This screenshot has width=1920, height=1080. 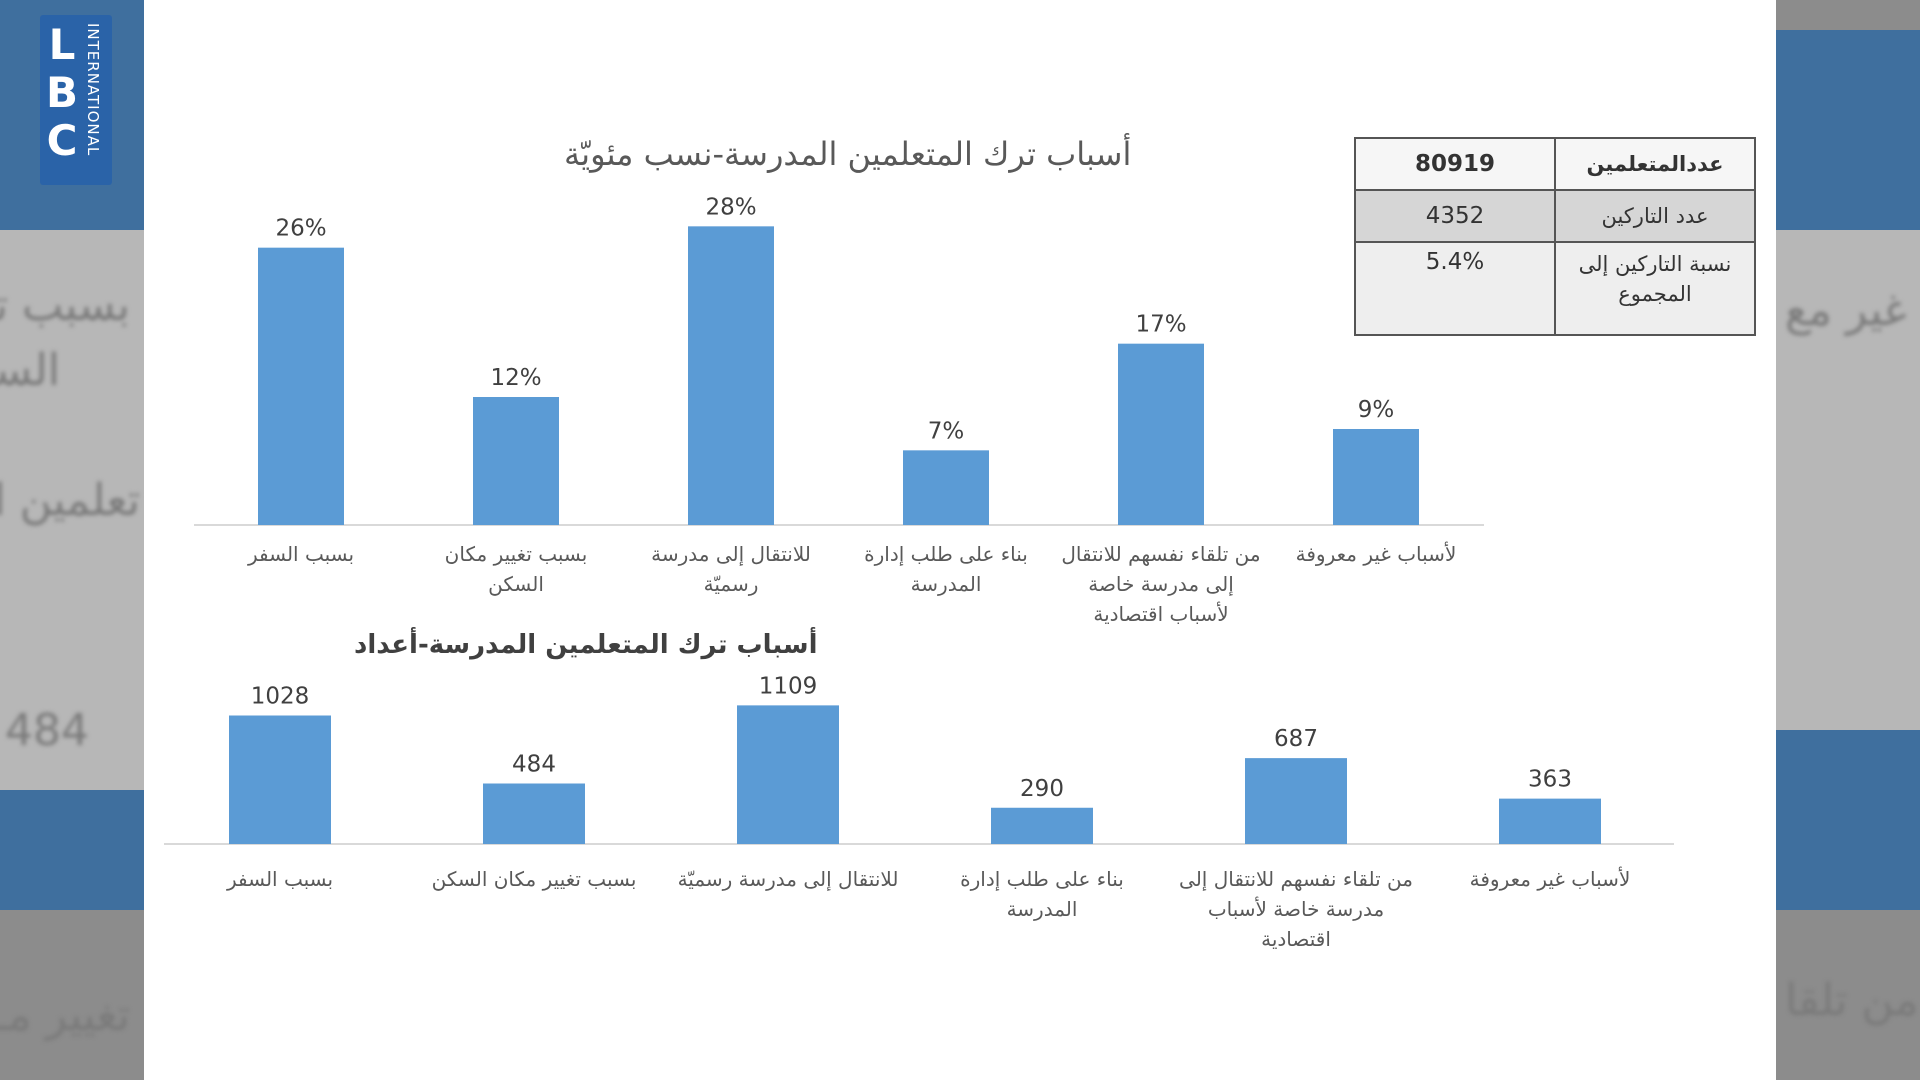 I want to click on chart2-value-label: 484, so click(x=534, y=765).